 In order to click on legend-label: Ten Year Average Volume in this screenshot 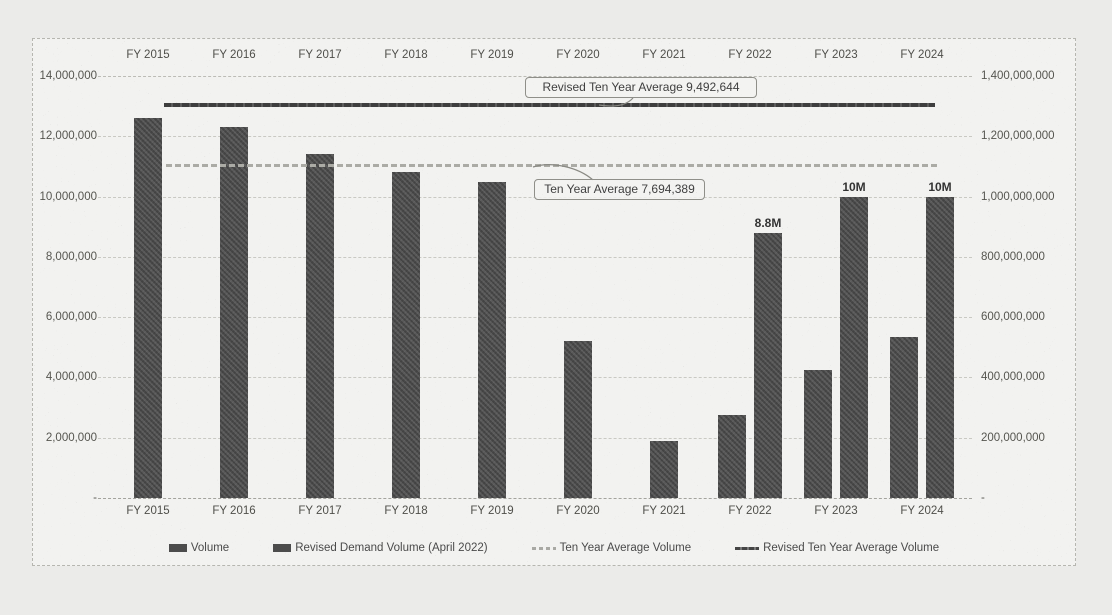, I will do `click(625, 548)`.